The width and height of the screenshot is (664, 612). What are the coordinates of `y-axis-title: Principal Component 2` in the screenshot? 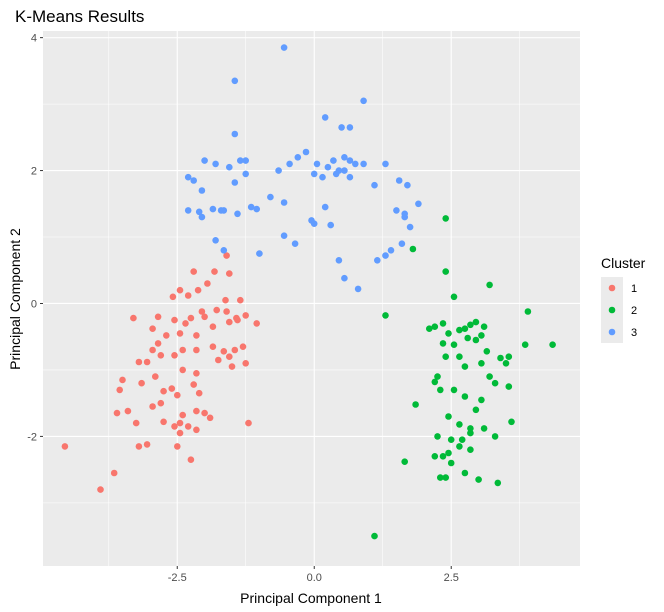 It's located at (15, 299).